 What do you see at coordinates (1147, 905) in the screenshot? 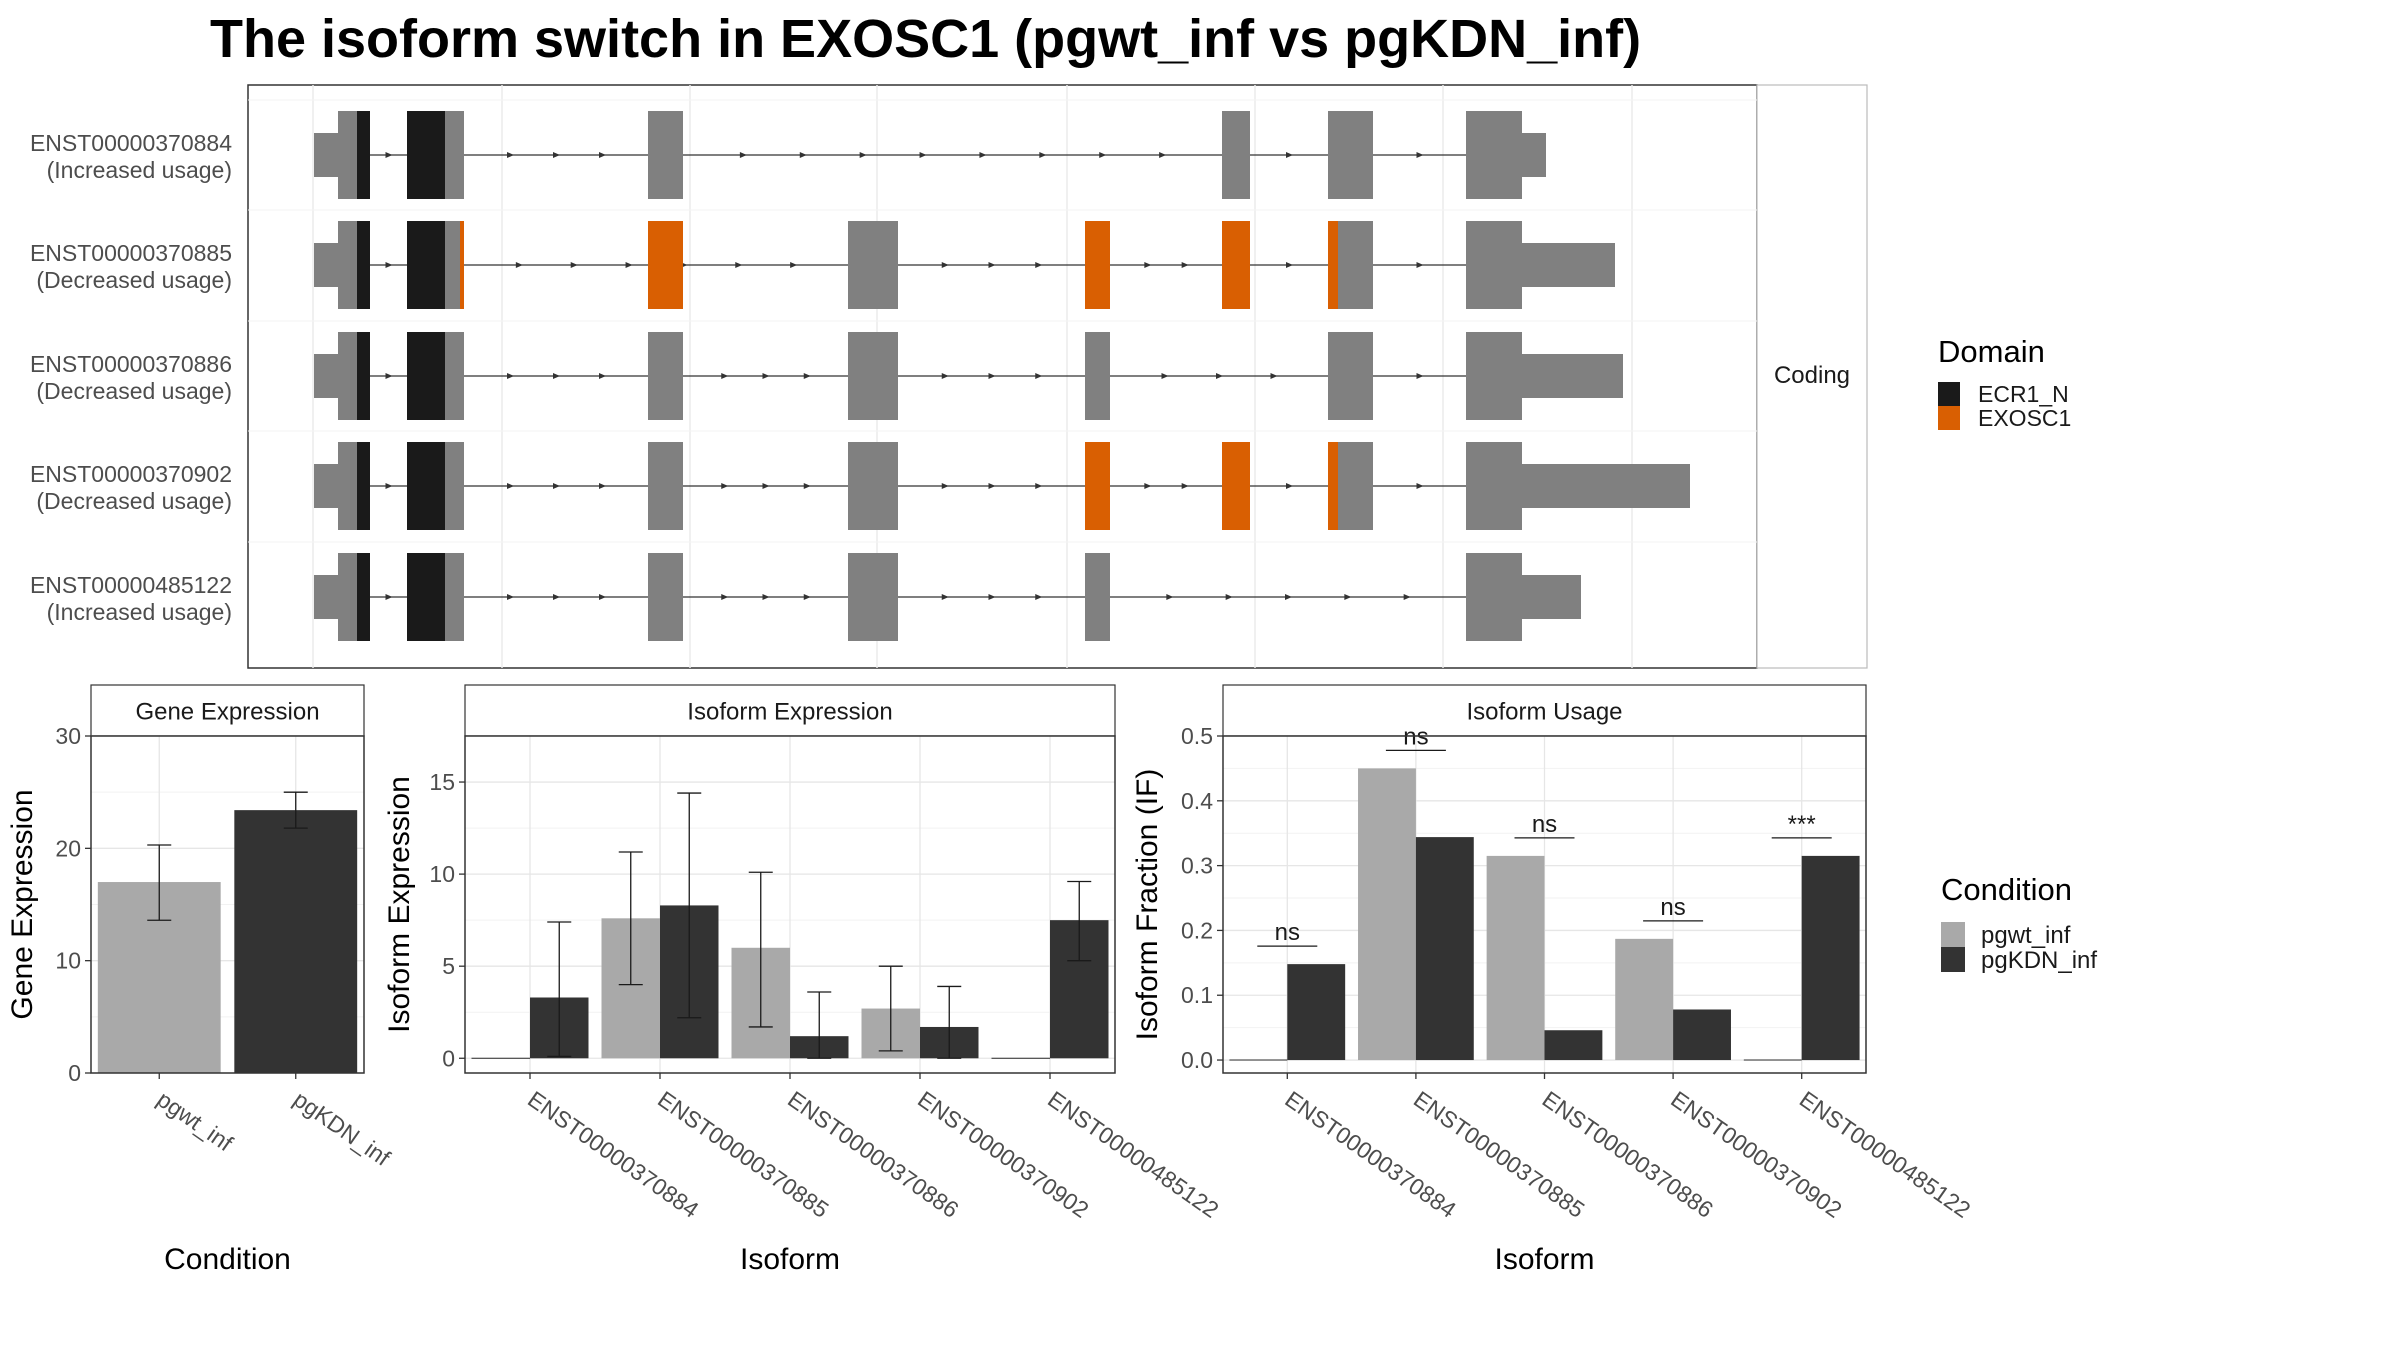
I see `y-axis-title: Isoform Fraction (IF)` at bounding box center [1147, 905].